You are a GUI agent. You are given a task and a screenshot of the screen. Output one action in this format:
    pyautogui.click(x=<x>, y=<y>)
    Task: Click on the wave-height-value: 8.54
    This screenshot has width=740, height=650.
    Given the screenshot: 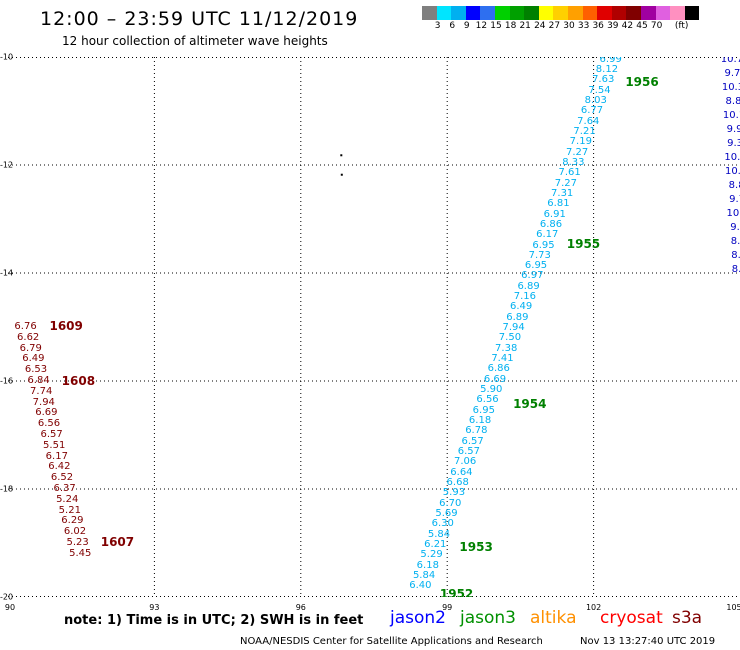 What is the action you would take?
    pyautogui.click(x=735, y=256)
    